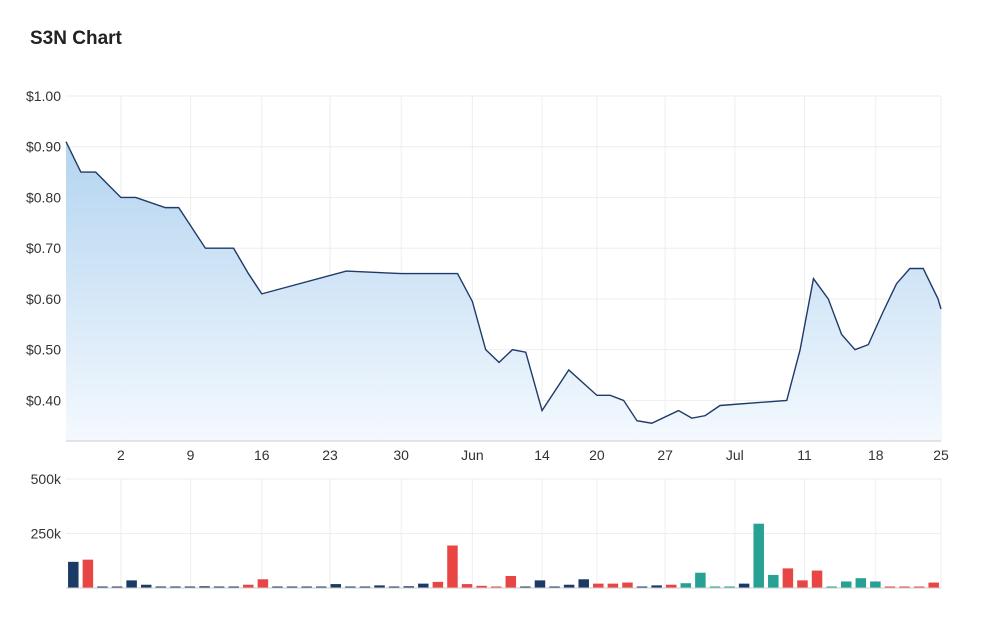 Image resolution: width=1000 pixels, height=620 pixels. What do you see at coordinates (472, 455) in the screenshot?
I see `price-x-tick-label: Jun` at bounding box center [472, 455].